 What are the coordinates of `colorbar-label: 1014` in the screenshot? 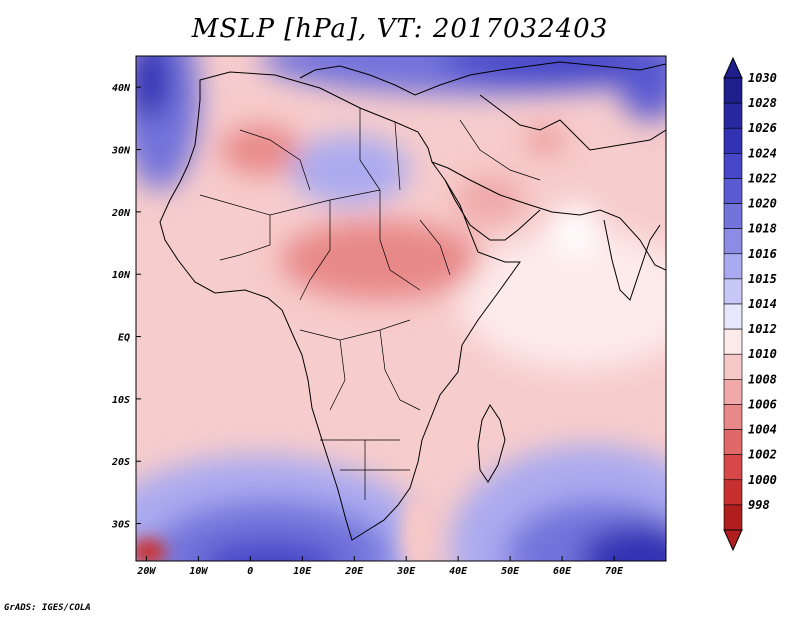 It's located at (762, 304).